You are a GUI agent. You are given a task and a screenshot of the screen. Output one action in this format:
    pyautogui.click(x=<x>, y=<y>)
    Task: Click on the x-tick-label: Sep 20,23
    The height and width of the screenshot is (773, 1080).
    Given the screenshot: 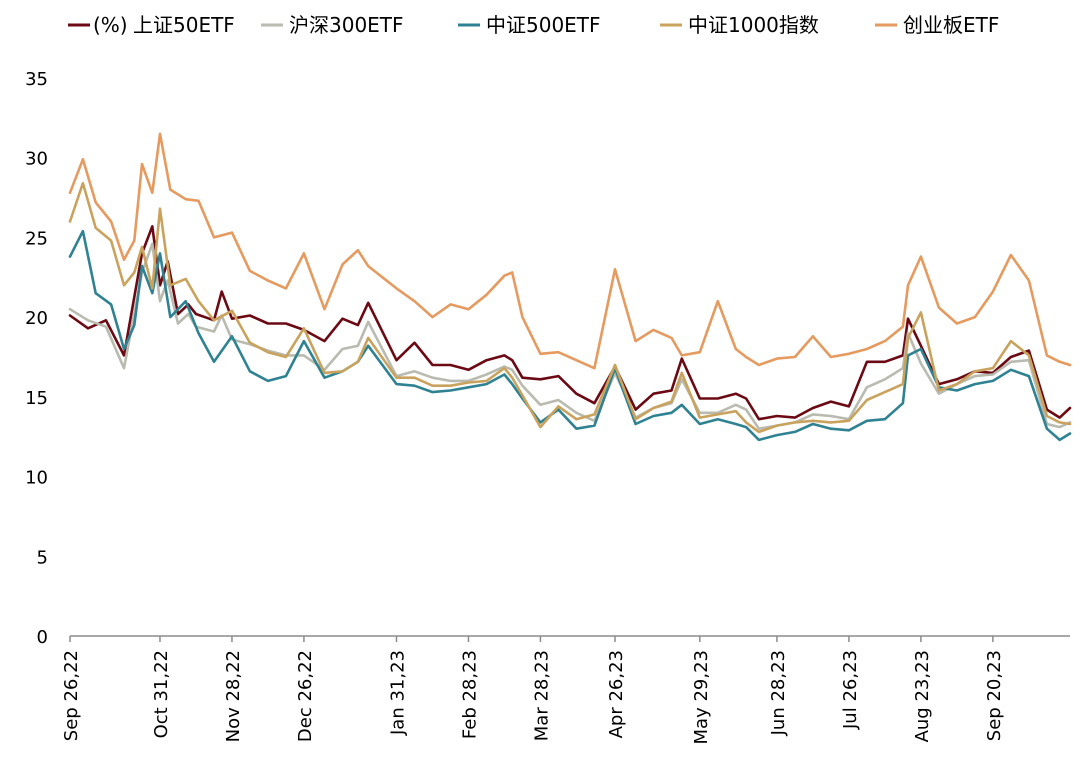 What is the action you would take?
    pyautogui.click(x=994, y=695)
    